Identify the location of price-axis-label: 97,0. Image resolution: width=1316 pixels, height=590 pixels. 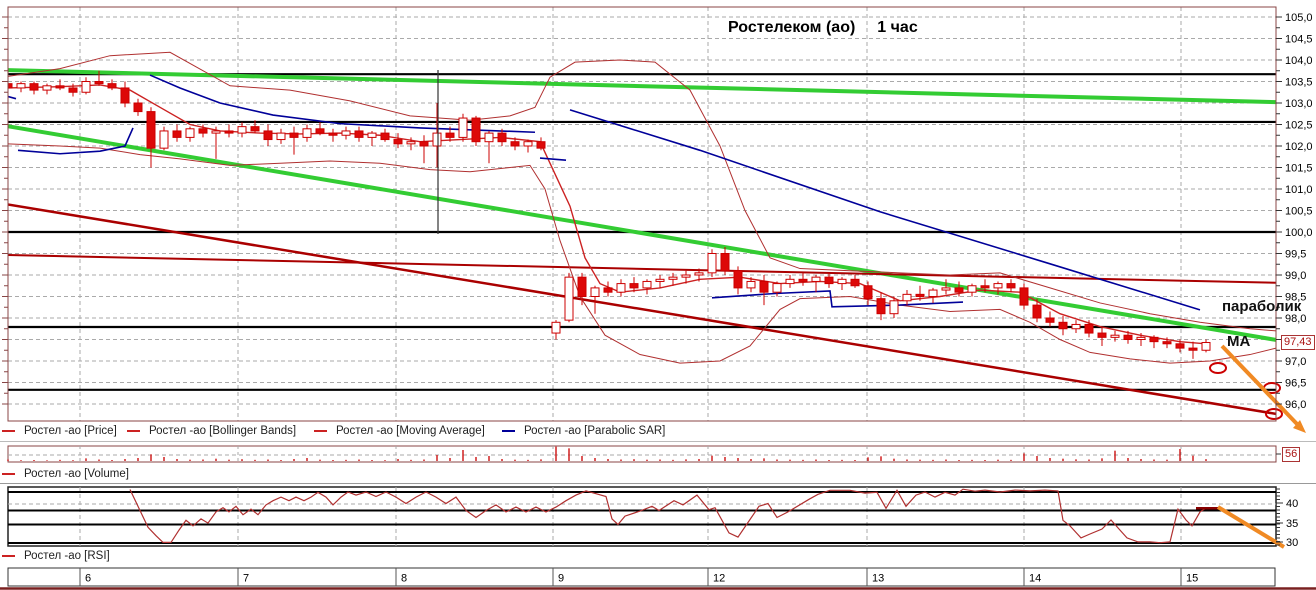
(1295, 362).